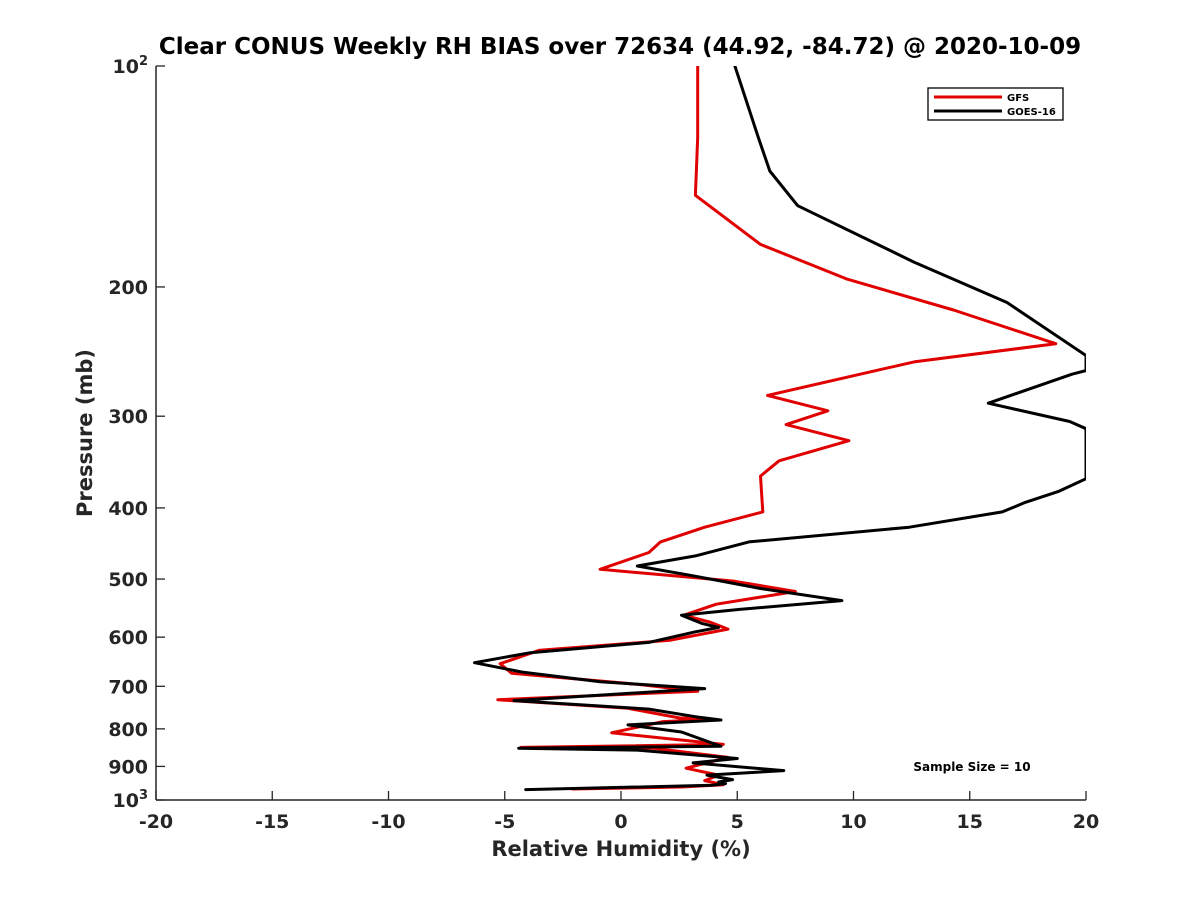 The image size is (1200, 900). Describe the element at coordinates (131, 66) in the screenshot. I see `y-tick-label: 10²` at that location.